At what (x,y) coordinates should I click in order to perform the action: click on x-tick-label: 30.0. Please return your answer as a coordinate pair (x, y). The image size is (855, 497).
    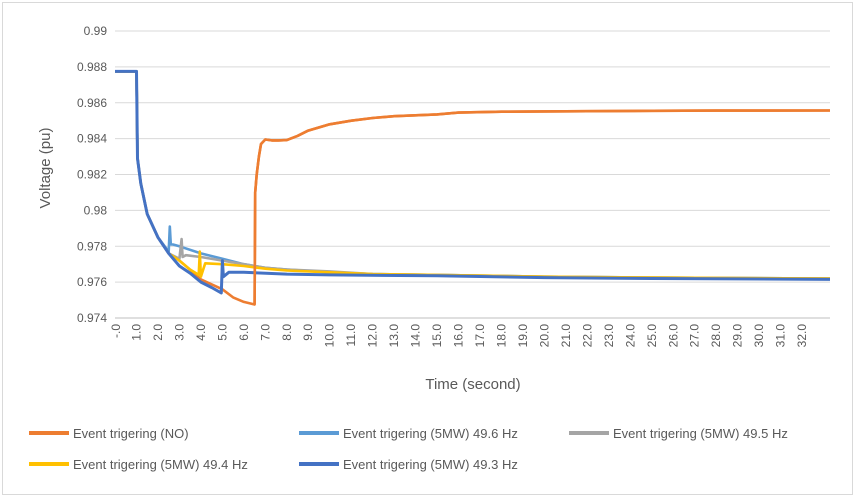
    Looking at the image, I should click on (759, 336).